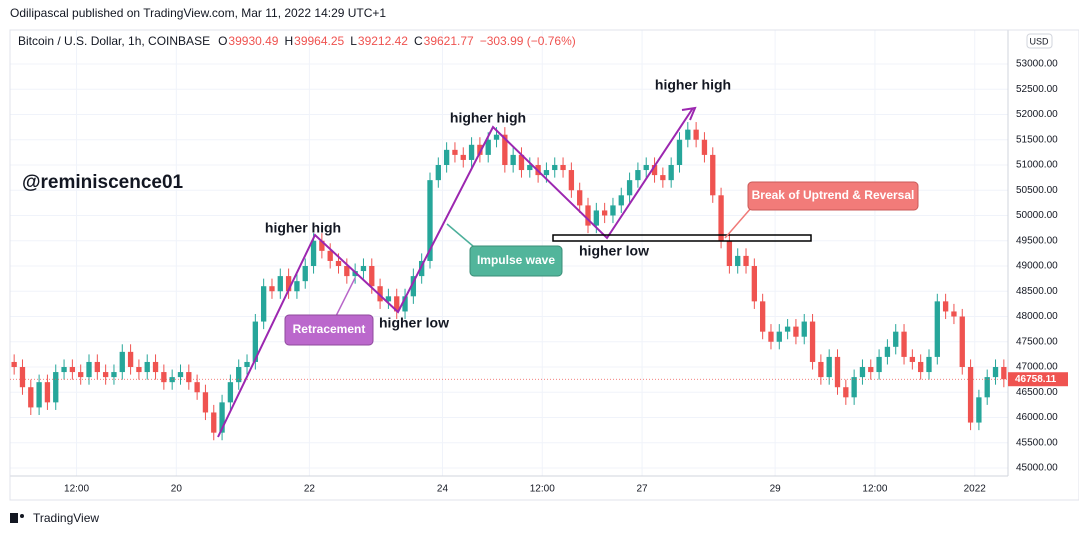  I want to click on x-tick-label: 27, so click(643, 489).